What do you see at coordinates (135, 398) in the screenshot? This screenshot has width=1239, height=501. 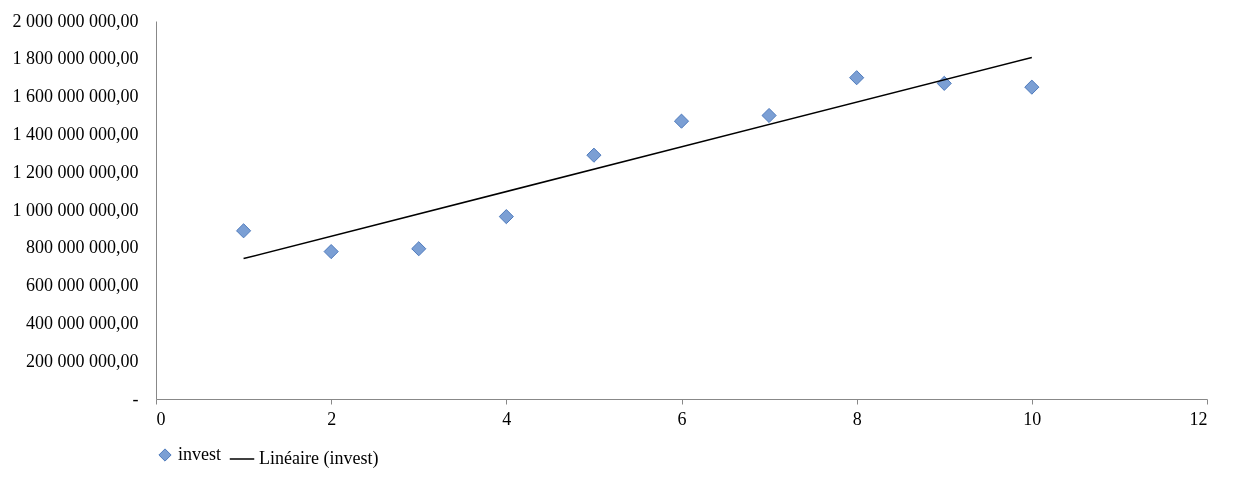 I see `y-tick-label: -` at bounding box center [135, 398].